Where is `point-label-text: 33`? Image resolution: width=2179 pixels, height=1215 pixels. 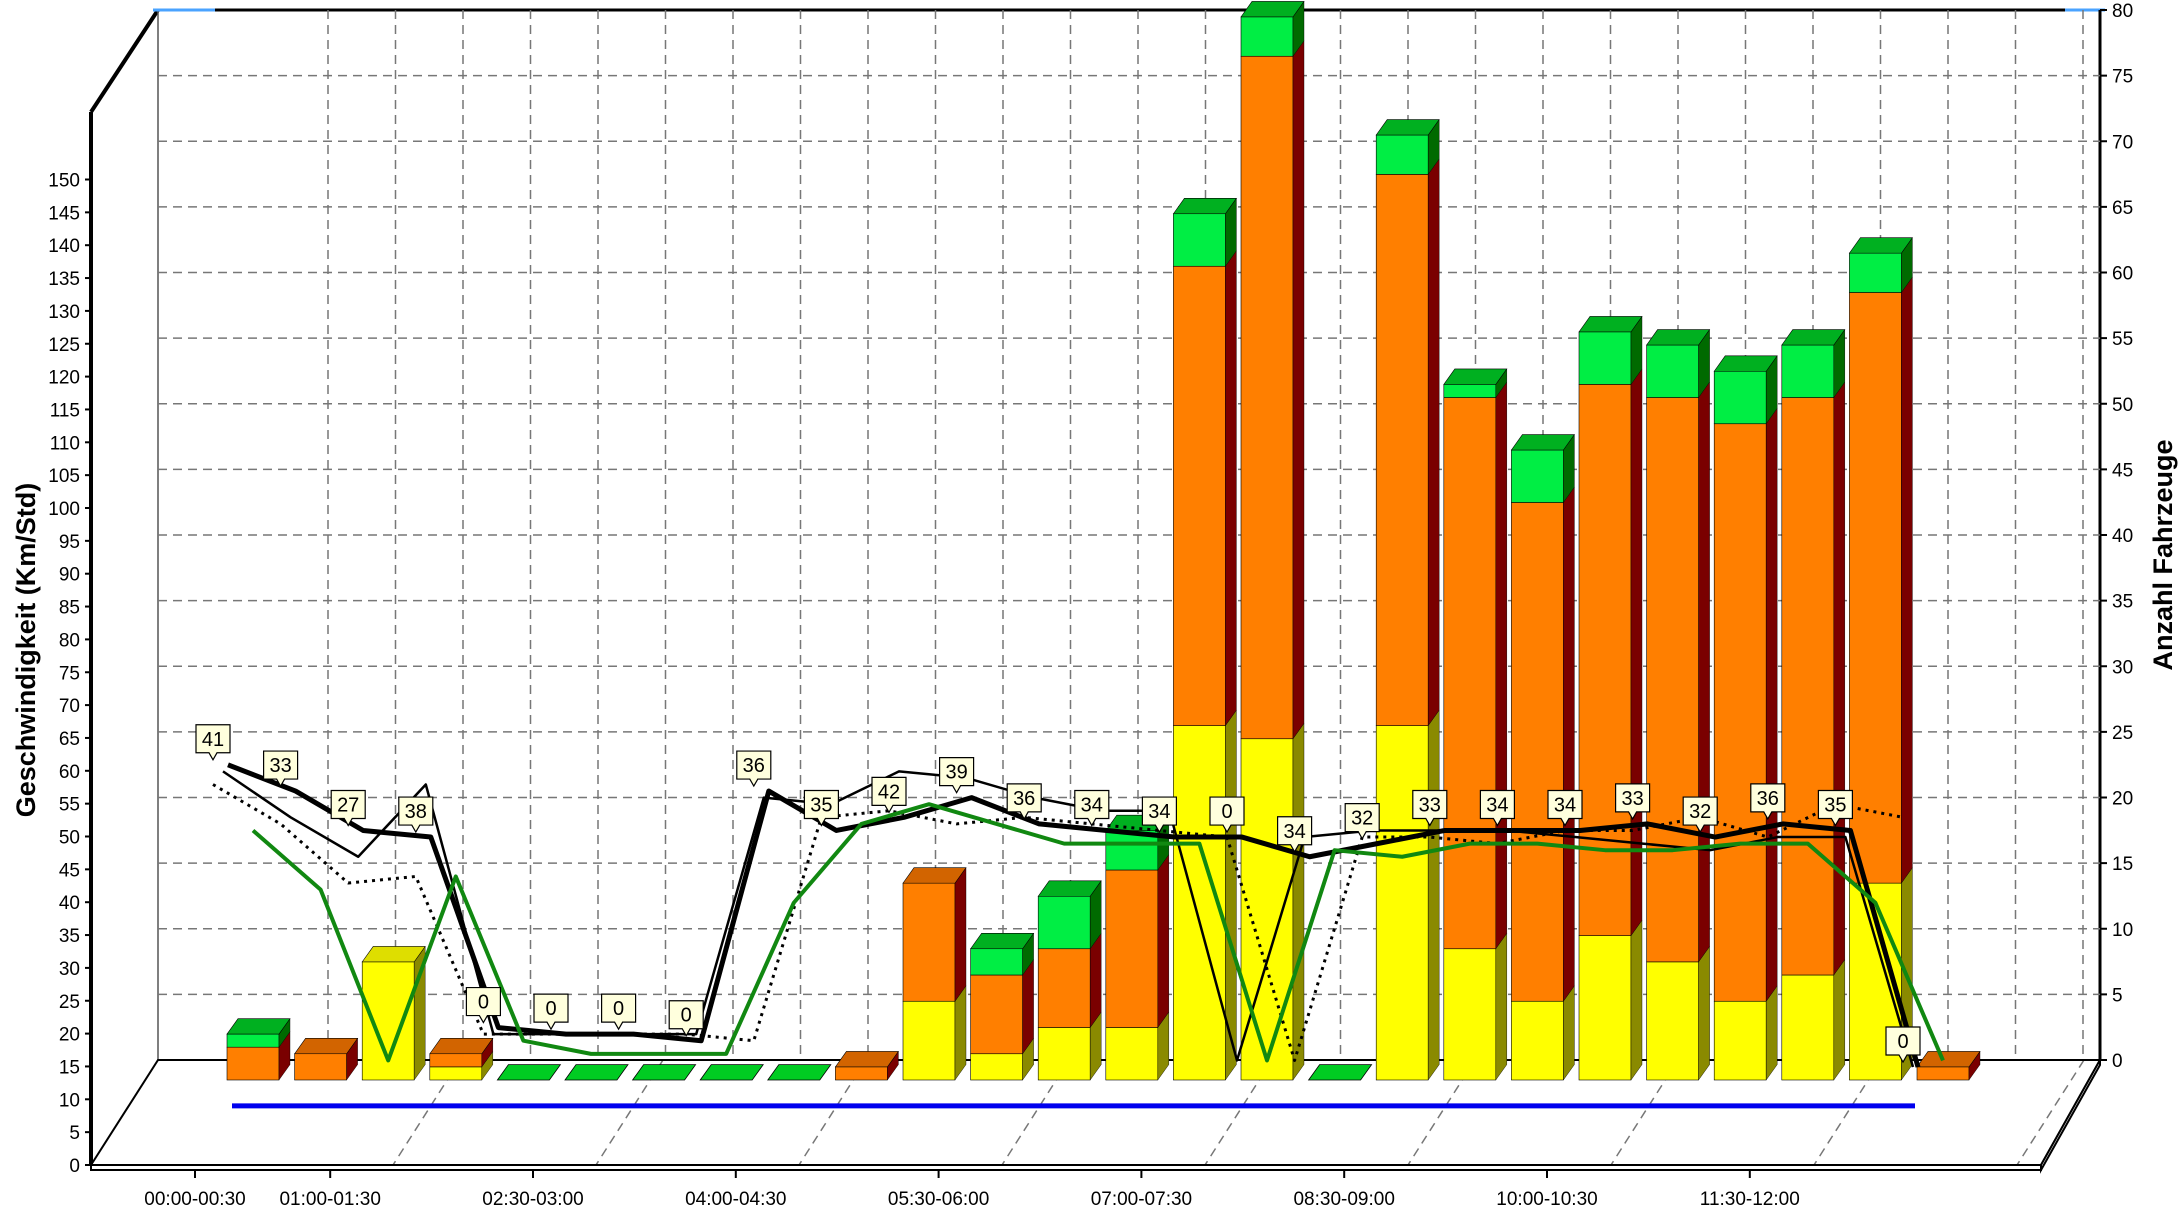 point-label-text: 33 is located at coordinates (1632, 799).